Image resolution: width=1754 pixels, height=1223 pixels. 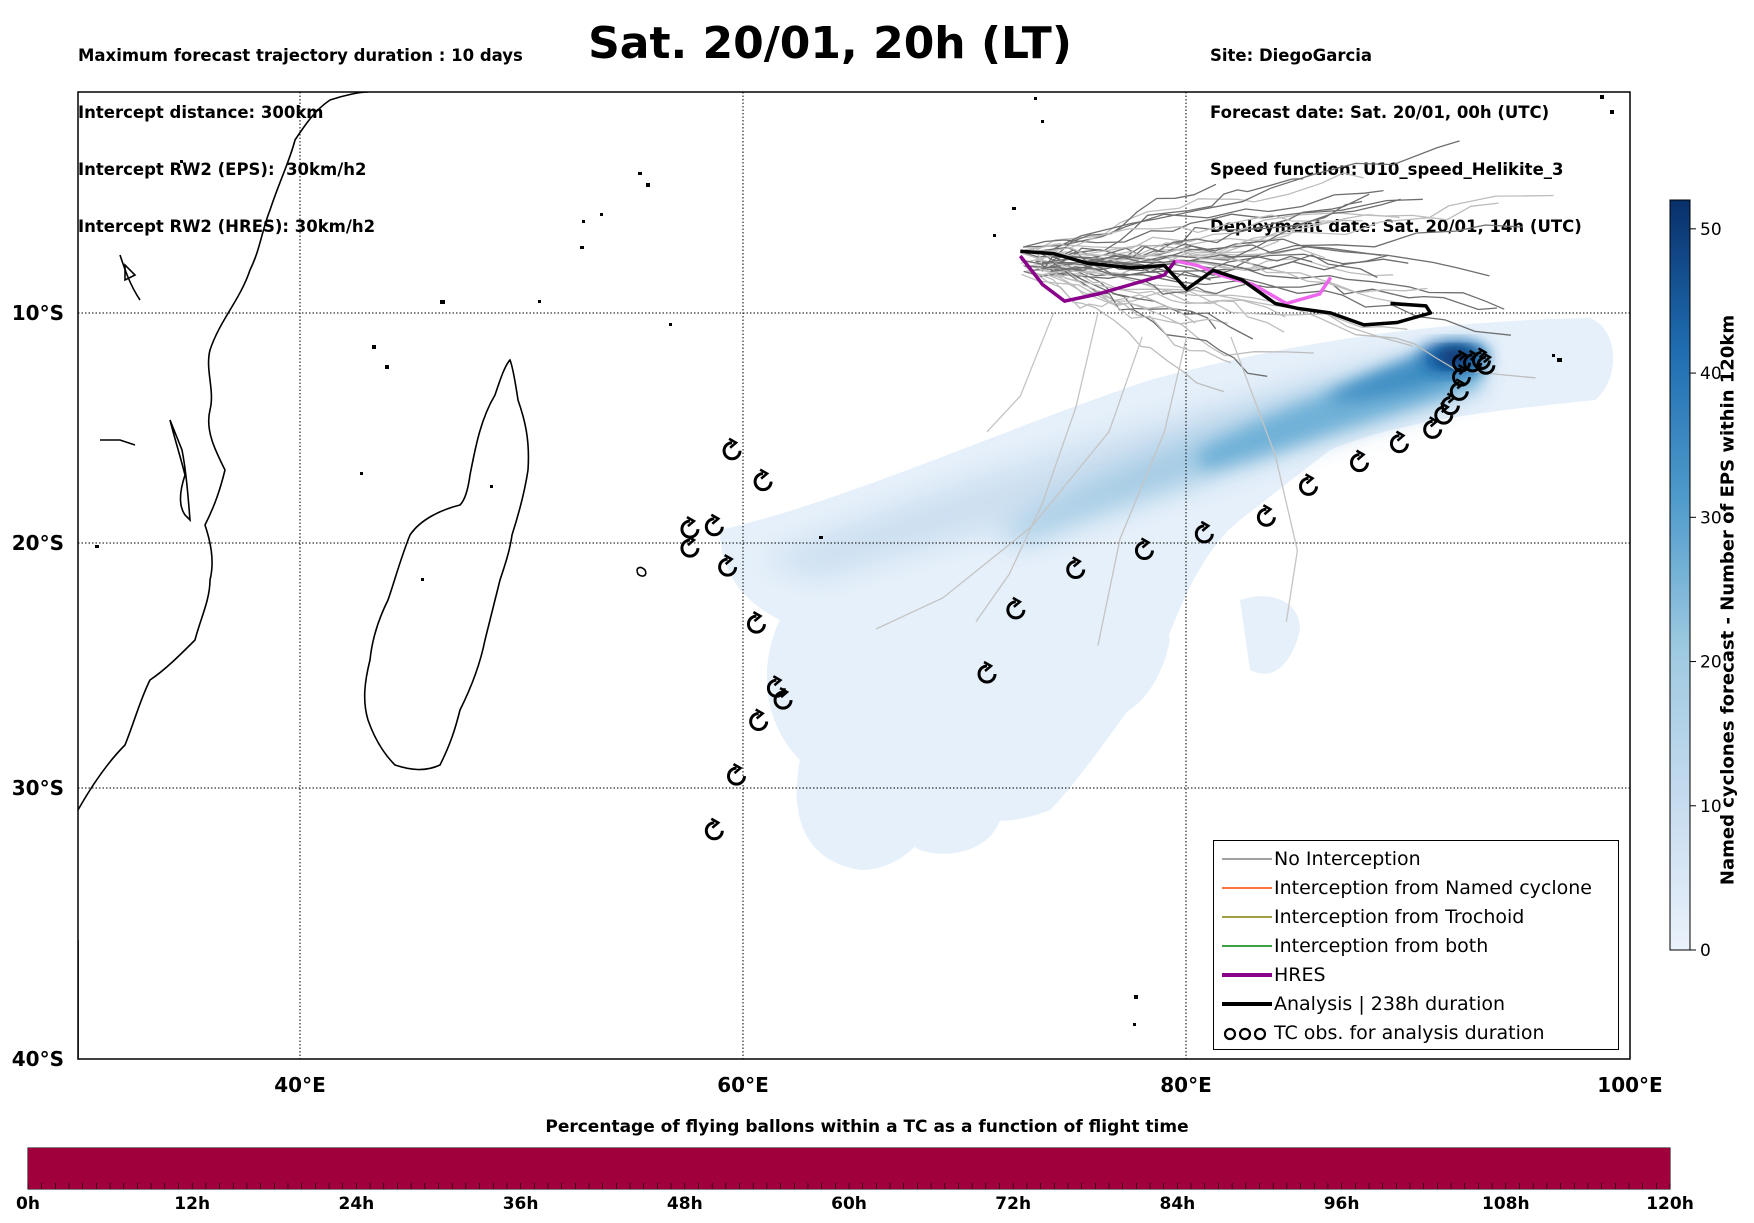 I want to click on lat-label: 10°S, so click(x=38, y=313).